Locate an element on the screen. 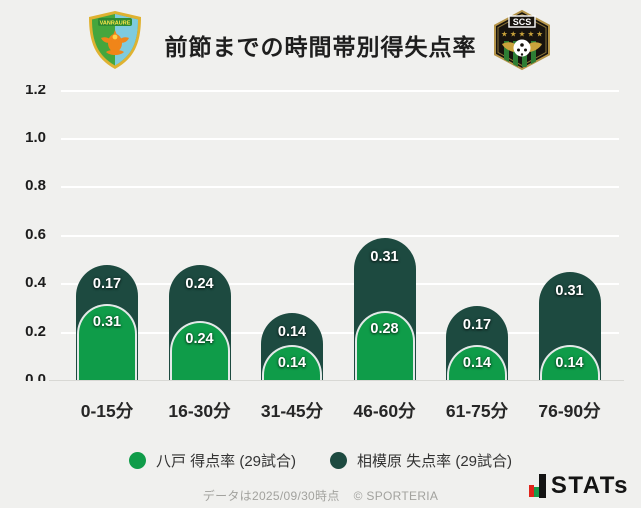 The height and width of the screenshot is (508, 641). legend-item: 相模原 失点率 (29試合) is located at coordinates (421, 460).